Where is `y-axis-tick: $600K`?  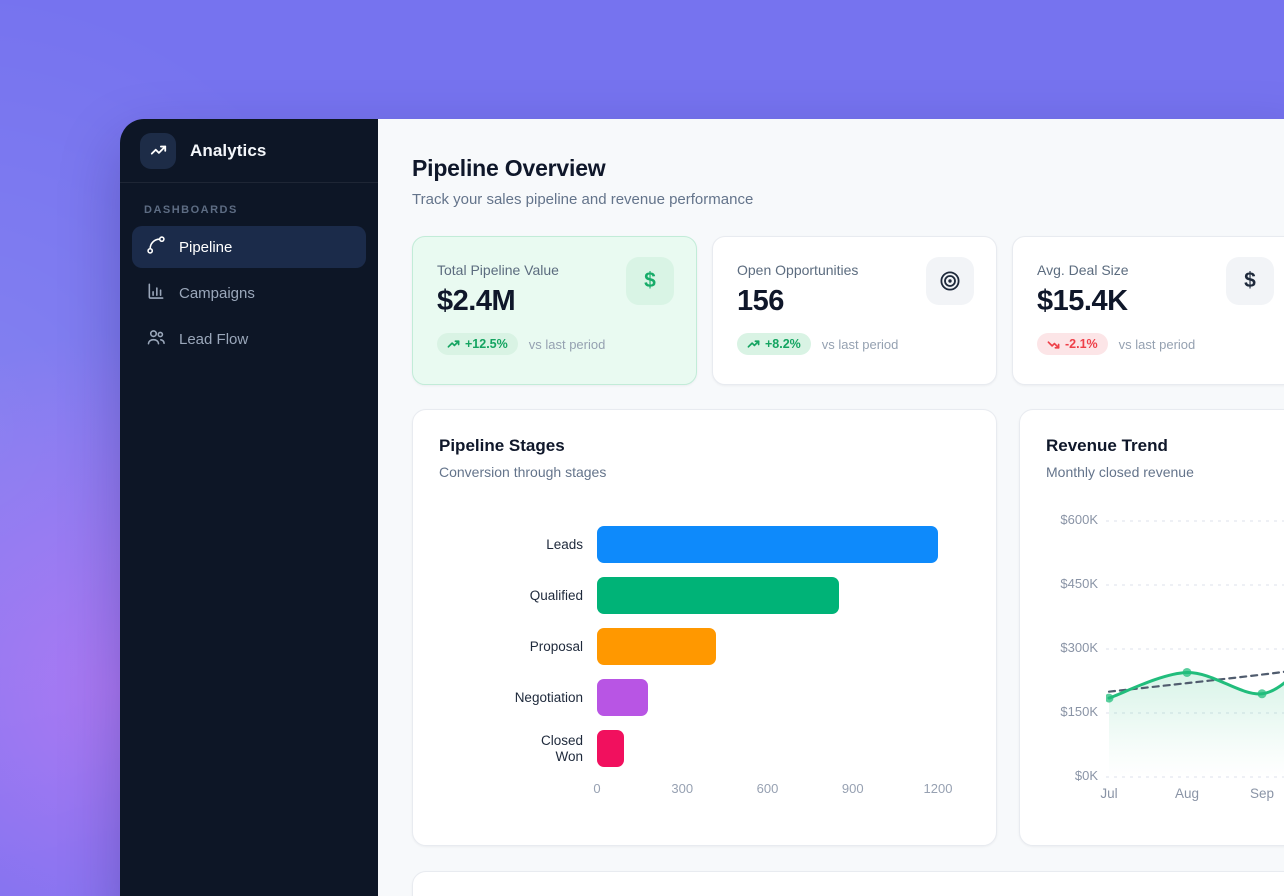 y-axis-tick: $600K is located at coordinates (1079, 519).